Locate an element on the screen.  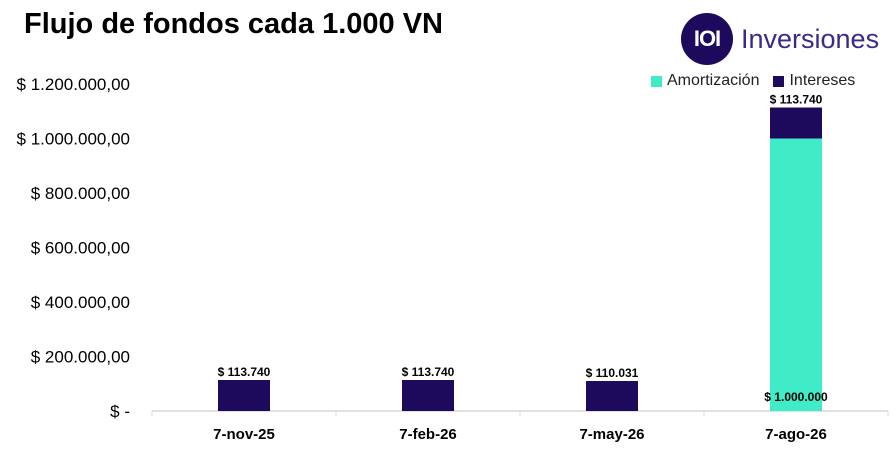
x-tick-label: 7-may-26 is located at coordinates (611, 434).